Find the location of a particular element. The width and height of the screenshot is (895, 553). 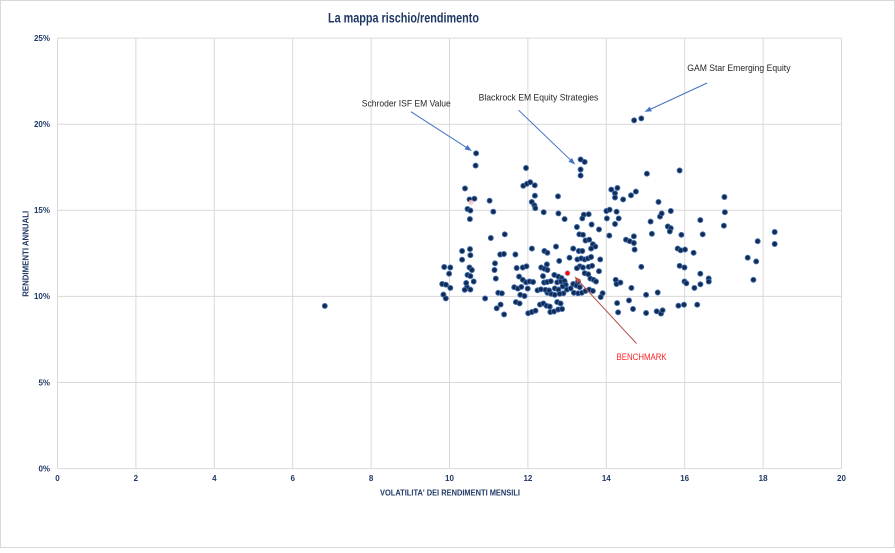

svg-text: 8 is located at coordinates (371, 478).